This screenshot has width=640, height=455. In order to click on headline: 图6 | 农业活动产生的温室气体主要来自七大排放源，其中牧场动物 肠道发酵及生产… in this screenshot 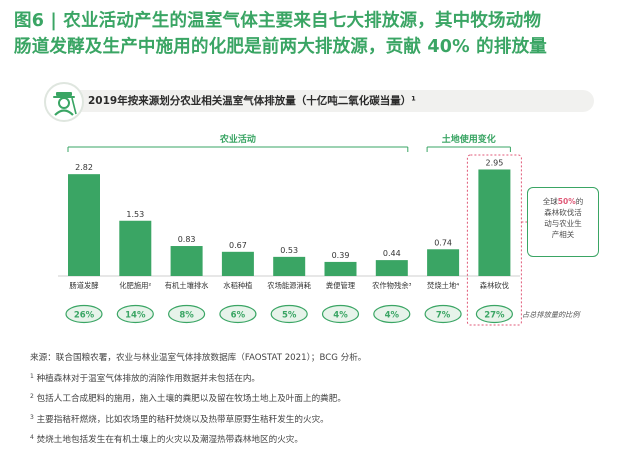, I will do `click(322, 34)`.